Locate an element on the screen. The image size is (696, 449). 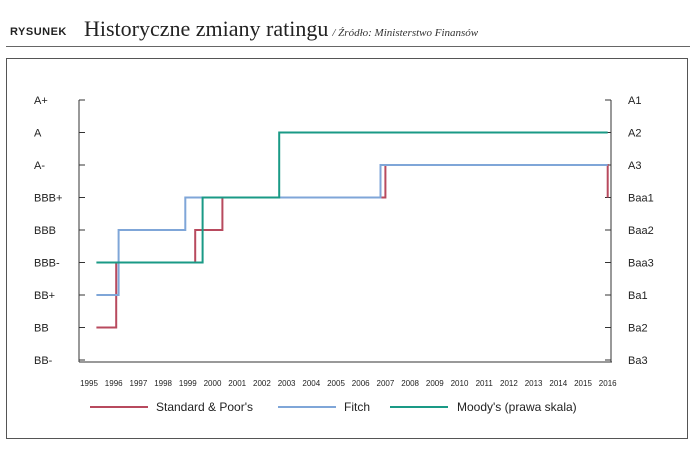
left-tick-label: BBB+ is located at coordinates (48, 199).